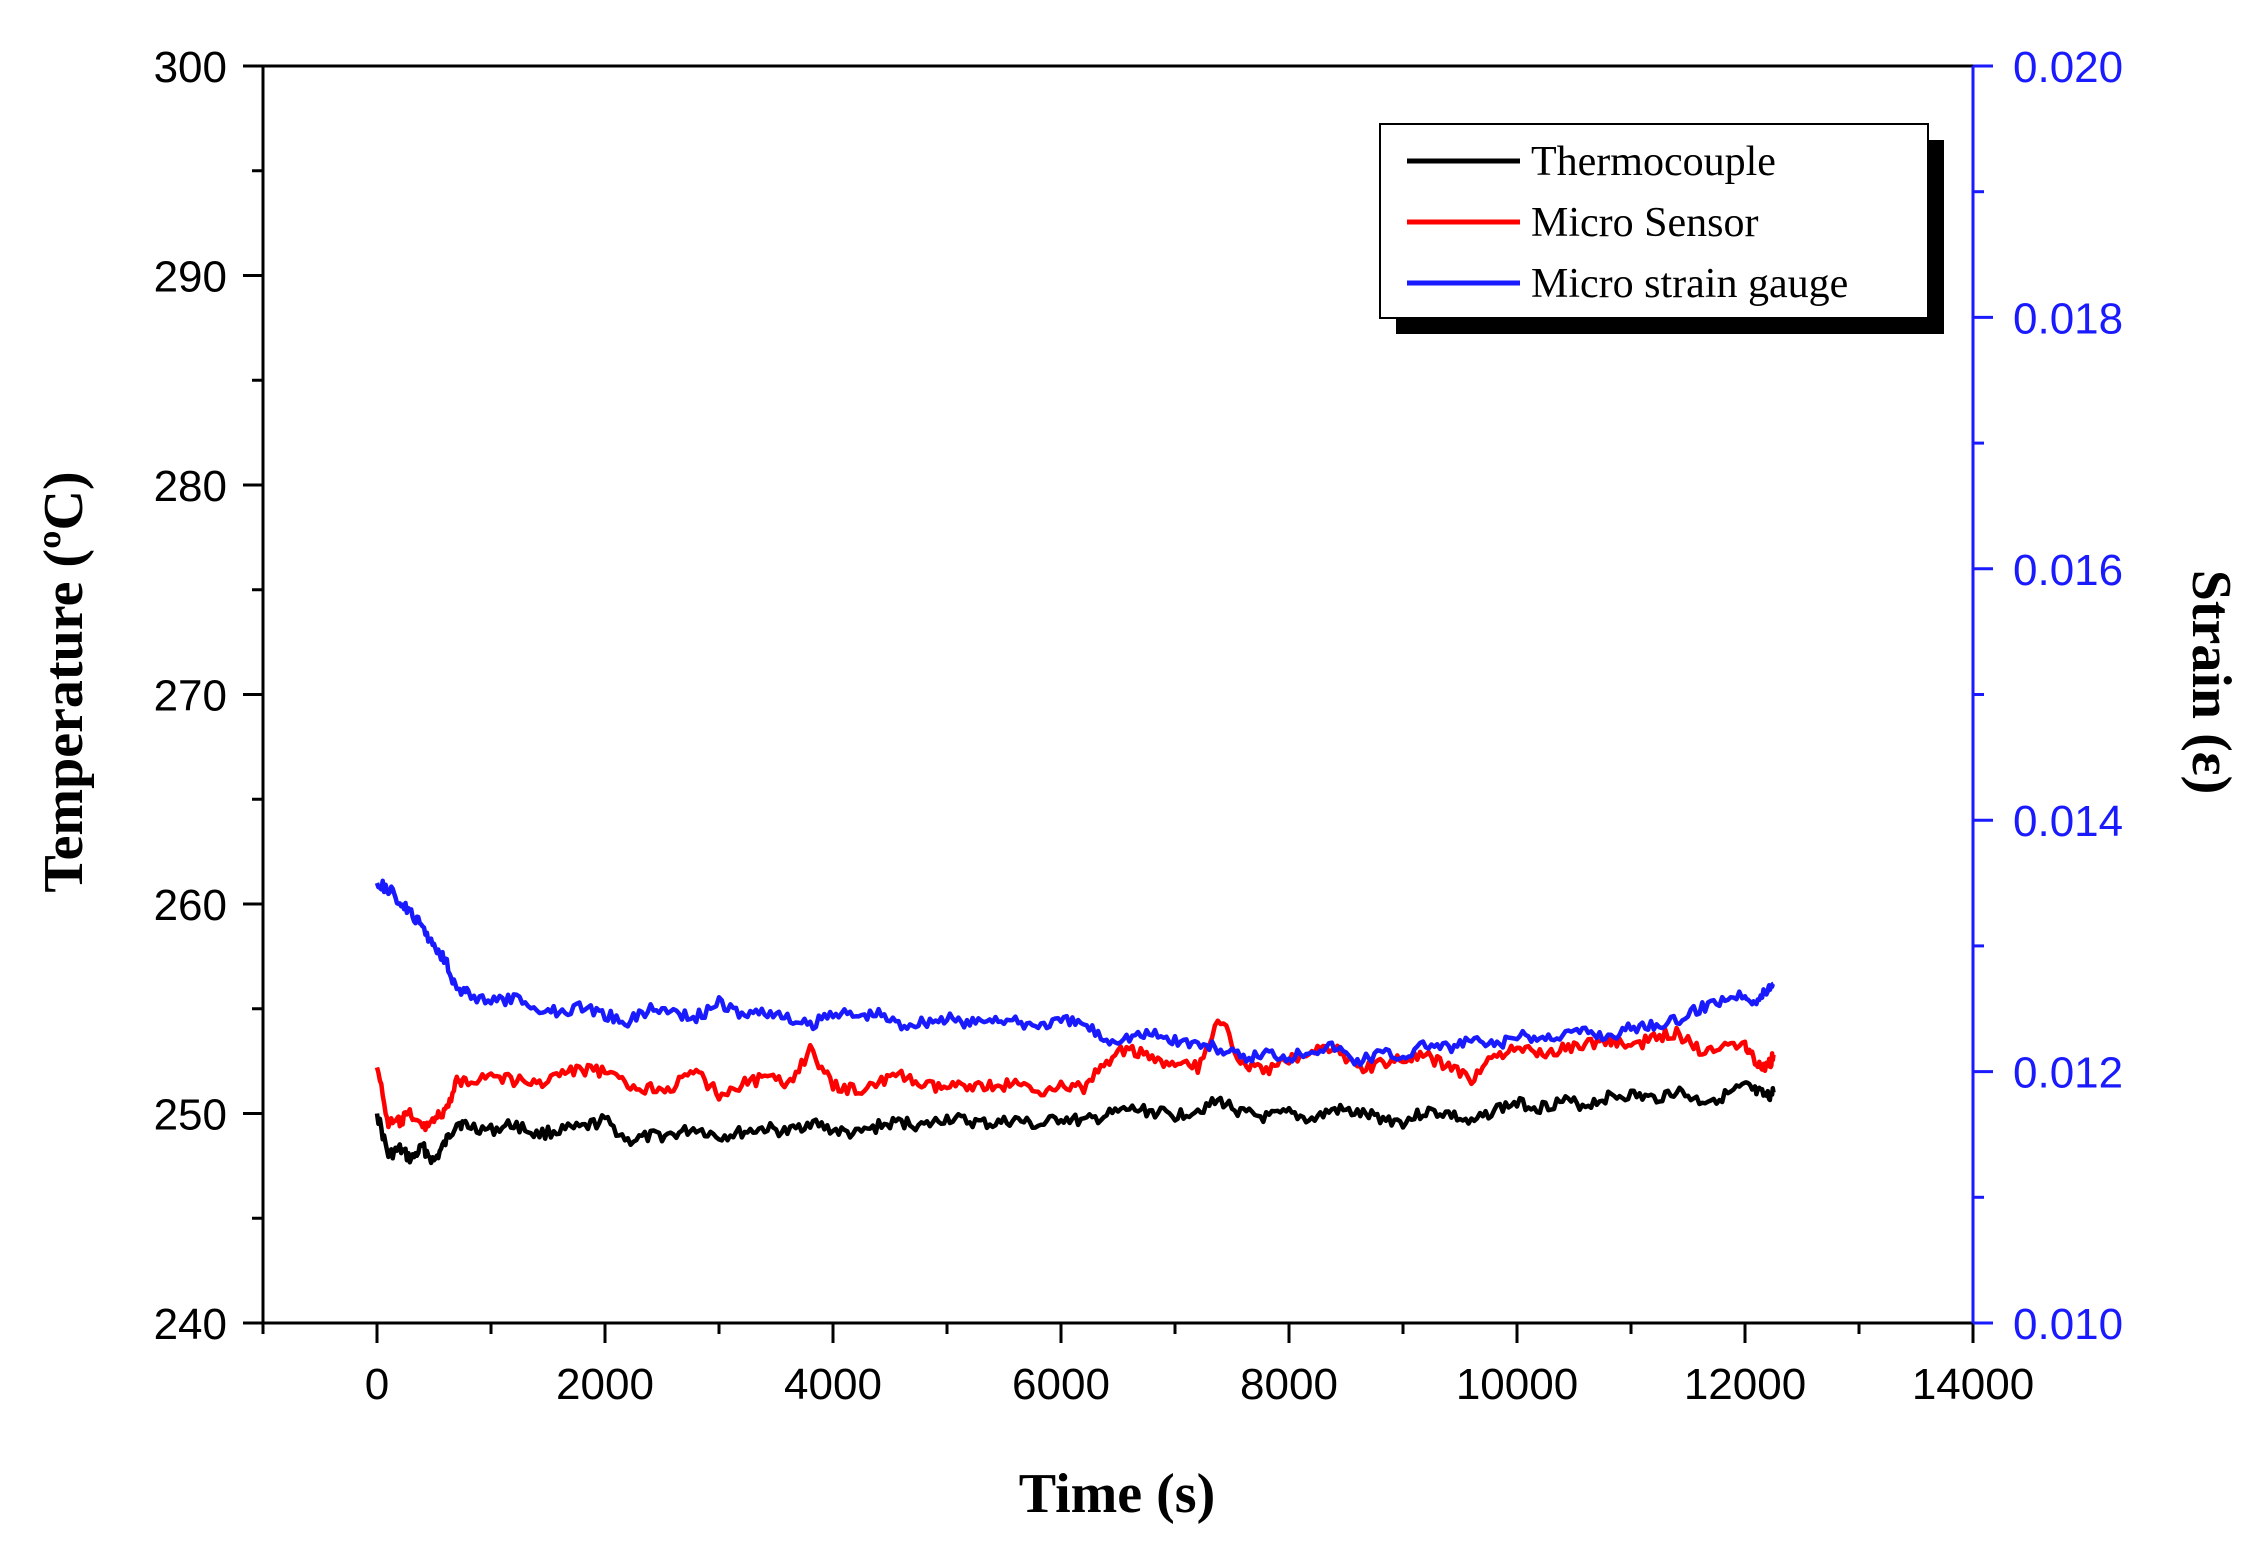 Image resolution: width=2266 pixels, height=1545 pixels. I want to click on y-left-tick-label: 250, so click(190, 1115).